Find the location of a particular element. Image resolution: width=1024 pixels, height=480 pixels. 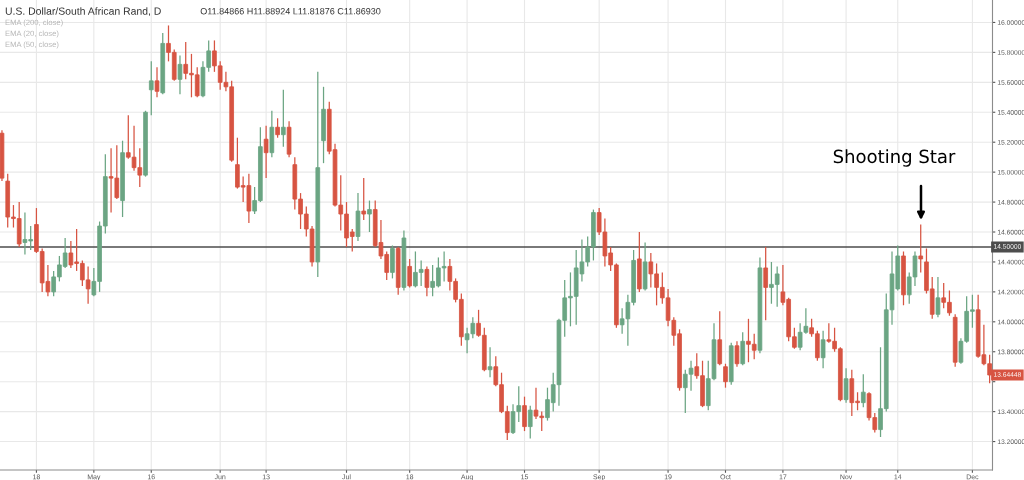

text: O11.84866 H11.88924 L11.81876 C11.86930 is located at coordinates (290, 11).